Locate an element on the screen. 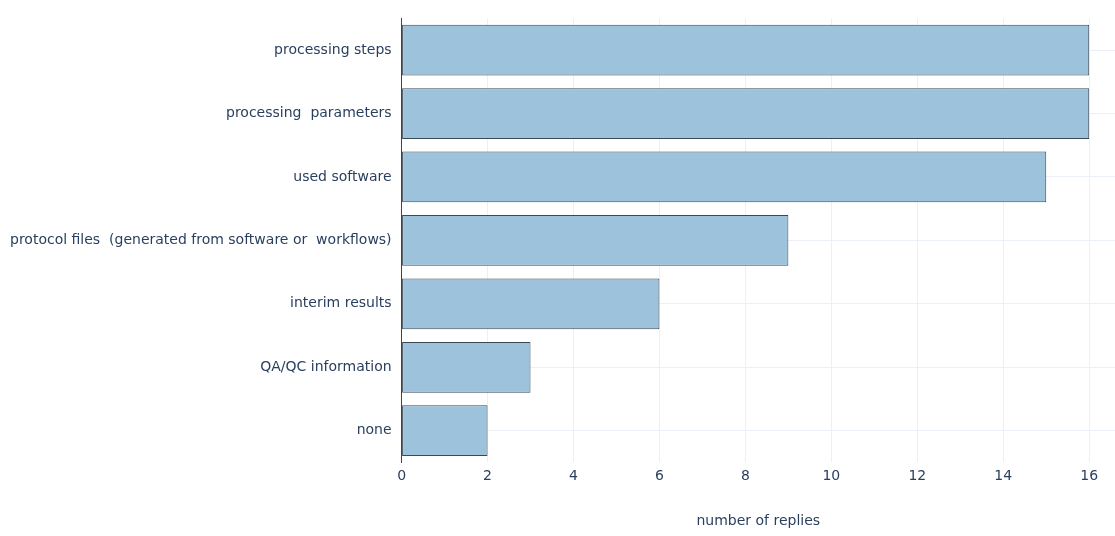 The height and width of the screenshot is (536, 1115). y-tick-label: processing parameters is located at coordinates (309, 112).